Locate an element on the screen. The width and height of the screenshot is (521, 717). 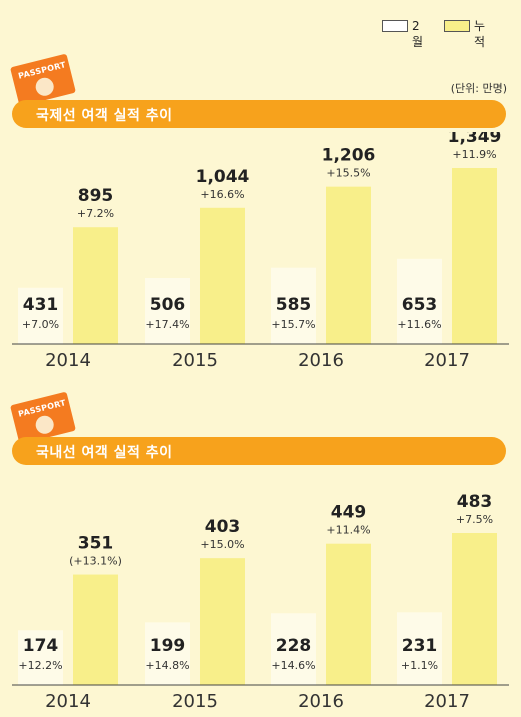
dom-bar-cum-2014 is located at coordinates (95, 629).